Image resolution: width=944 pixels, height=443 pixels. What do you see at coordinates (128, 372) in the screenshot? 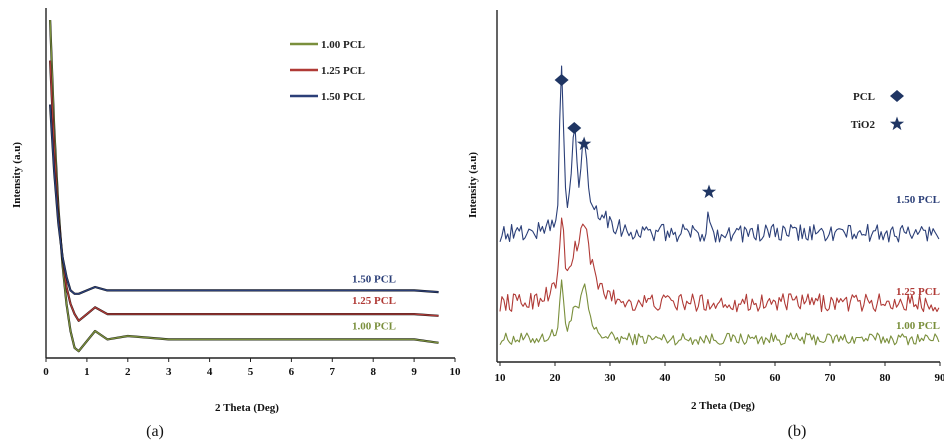
I see `panel-a-x-tick-label: 2` at bounding box center [128, 372].